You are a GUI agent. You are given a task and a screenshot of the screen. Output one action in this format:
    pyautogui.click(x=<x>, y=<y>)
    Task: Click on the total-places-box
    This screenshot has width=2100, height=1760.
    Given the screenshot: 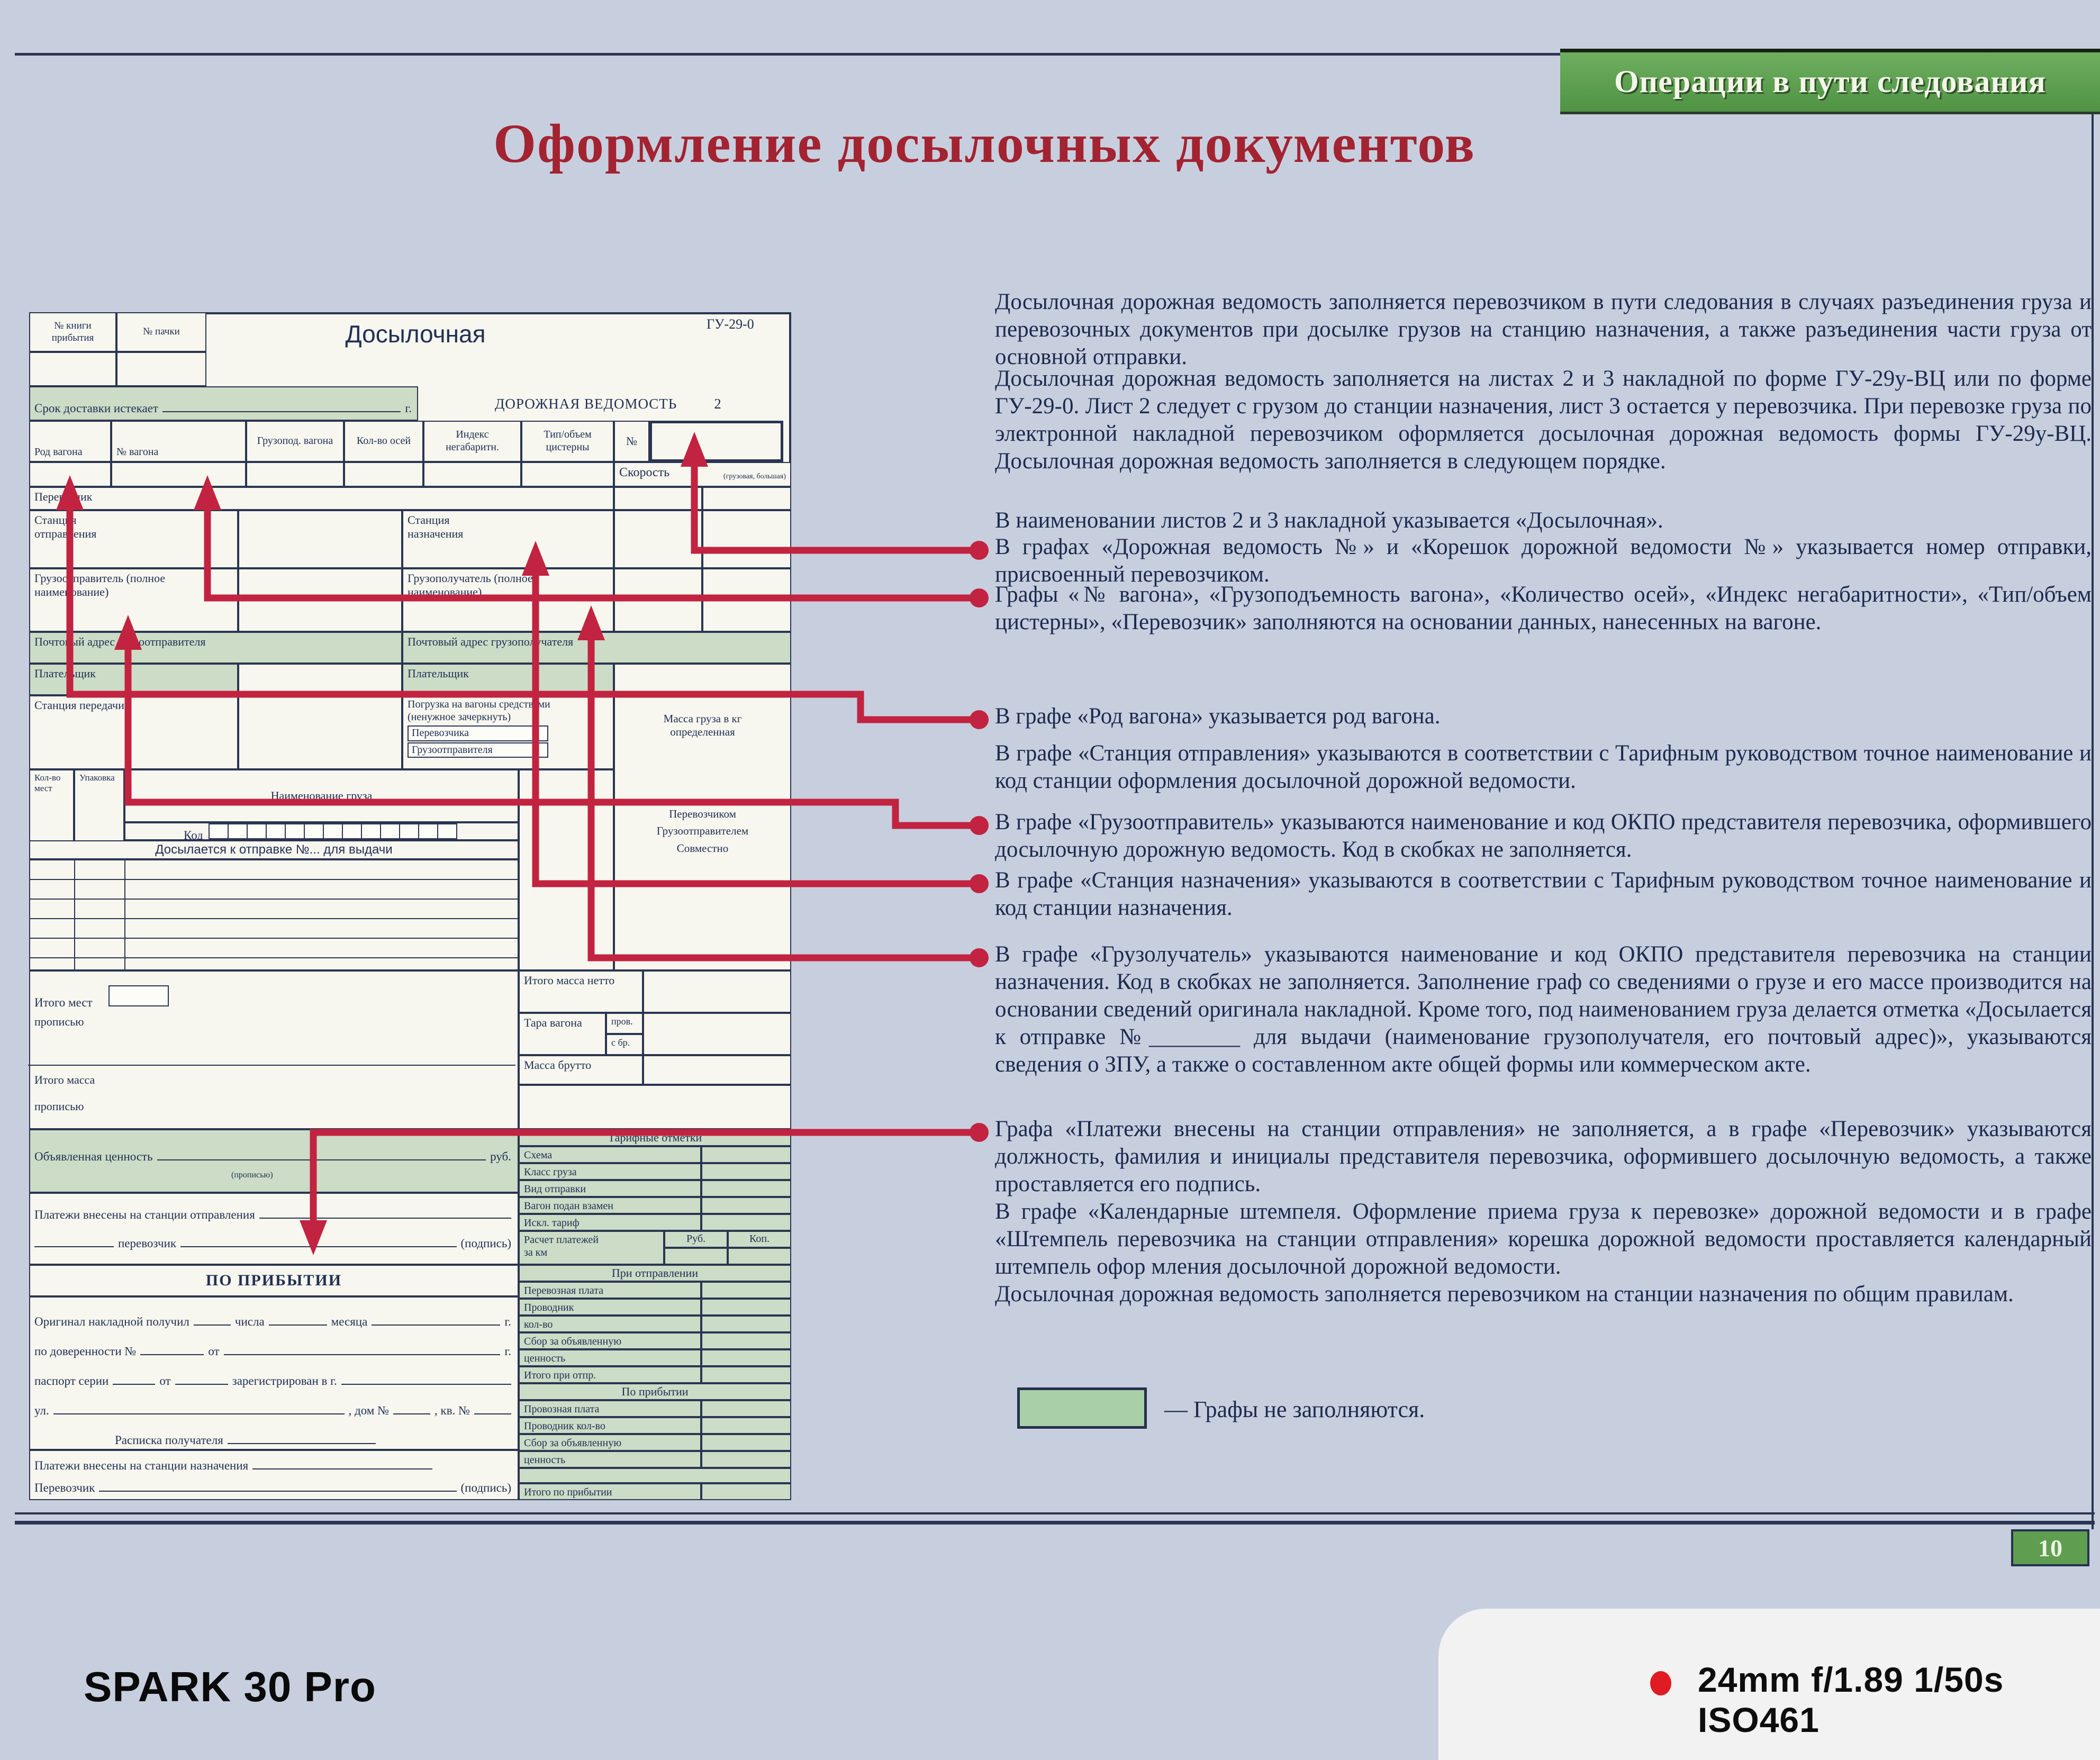 What is the action you would take?
    pyautogui.click(x=138, y=996)
    